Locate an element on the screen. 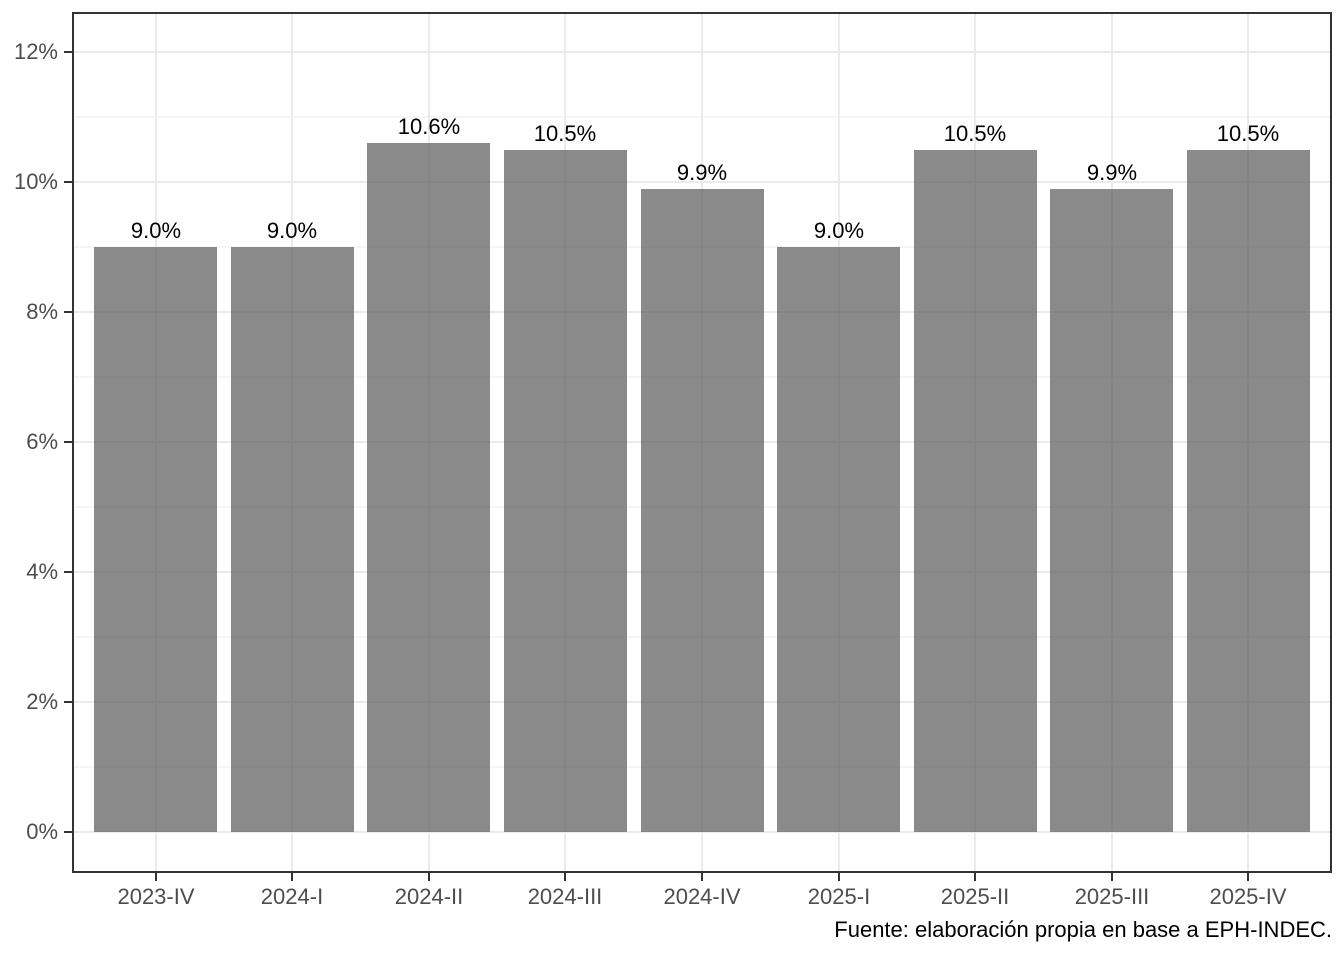  y-axis-tick-label: 0% is located at coordinates (42, 831).